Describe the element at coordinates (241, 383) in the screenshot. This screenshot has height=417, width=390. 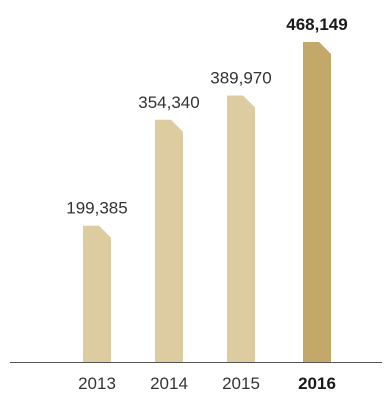
I see `x-tick-label-2015: 2015` at that location.